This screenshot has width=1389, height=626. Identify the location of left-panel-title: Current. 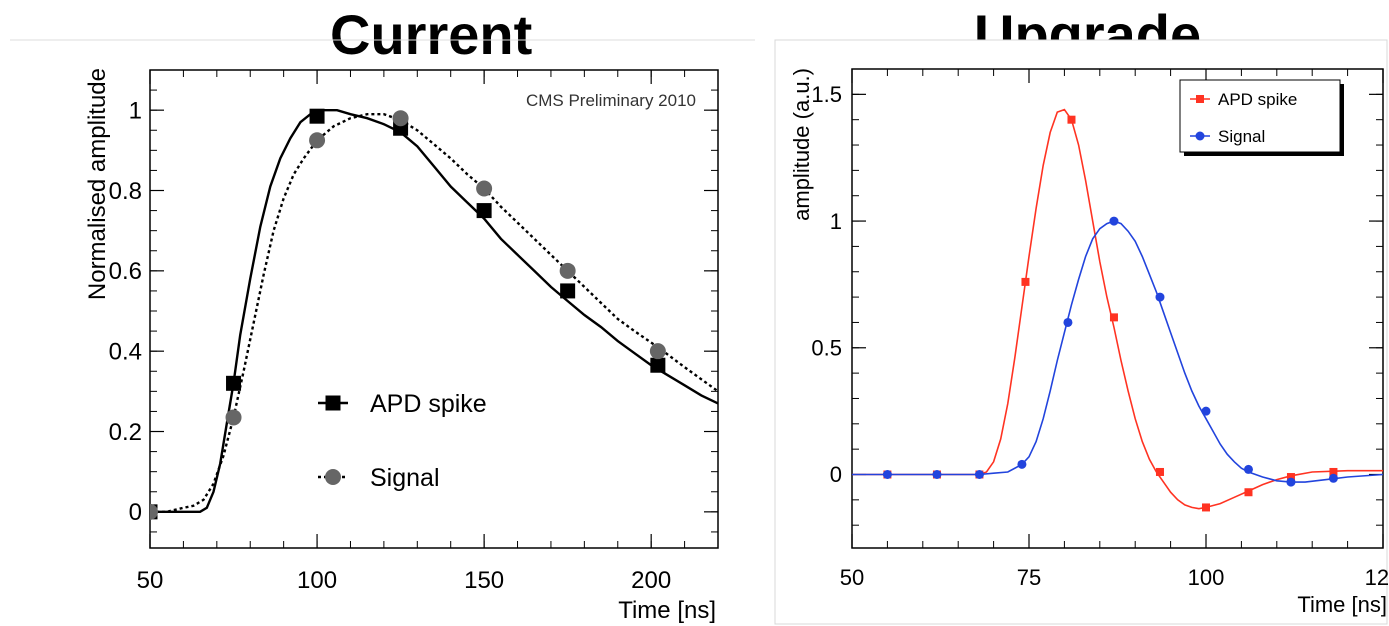
(431, 34).